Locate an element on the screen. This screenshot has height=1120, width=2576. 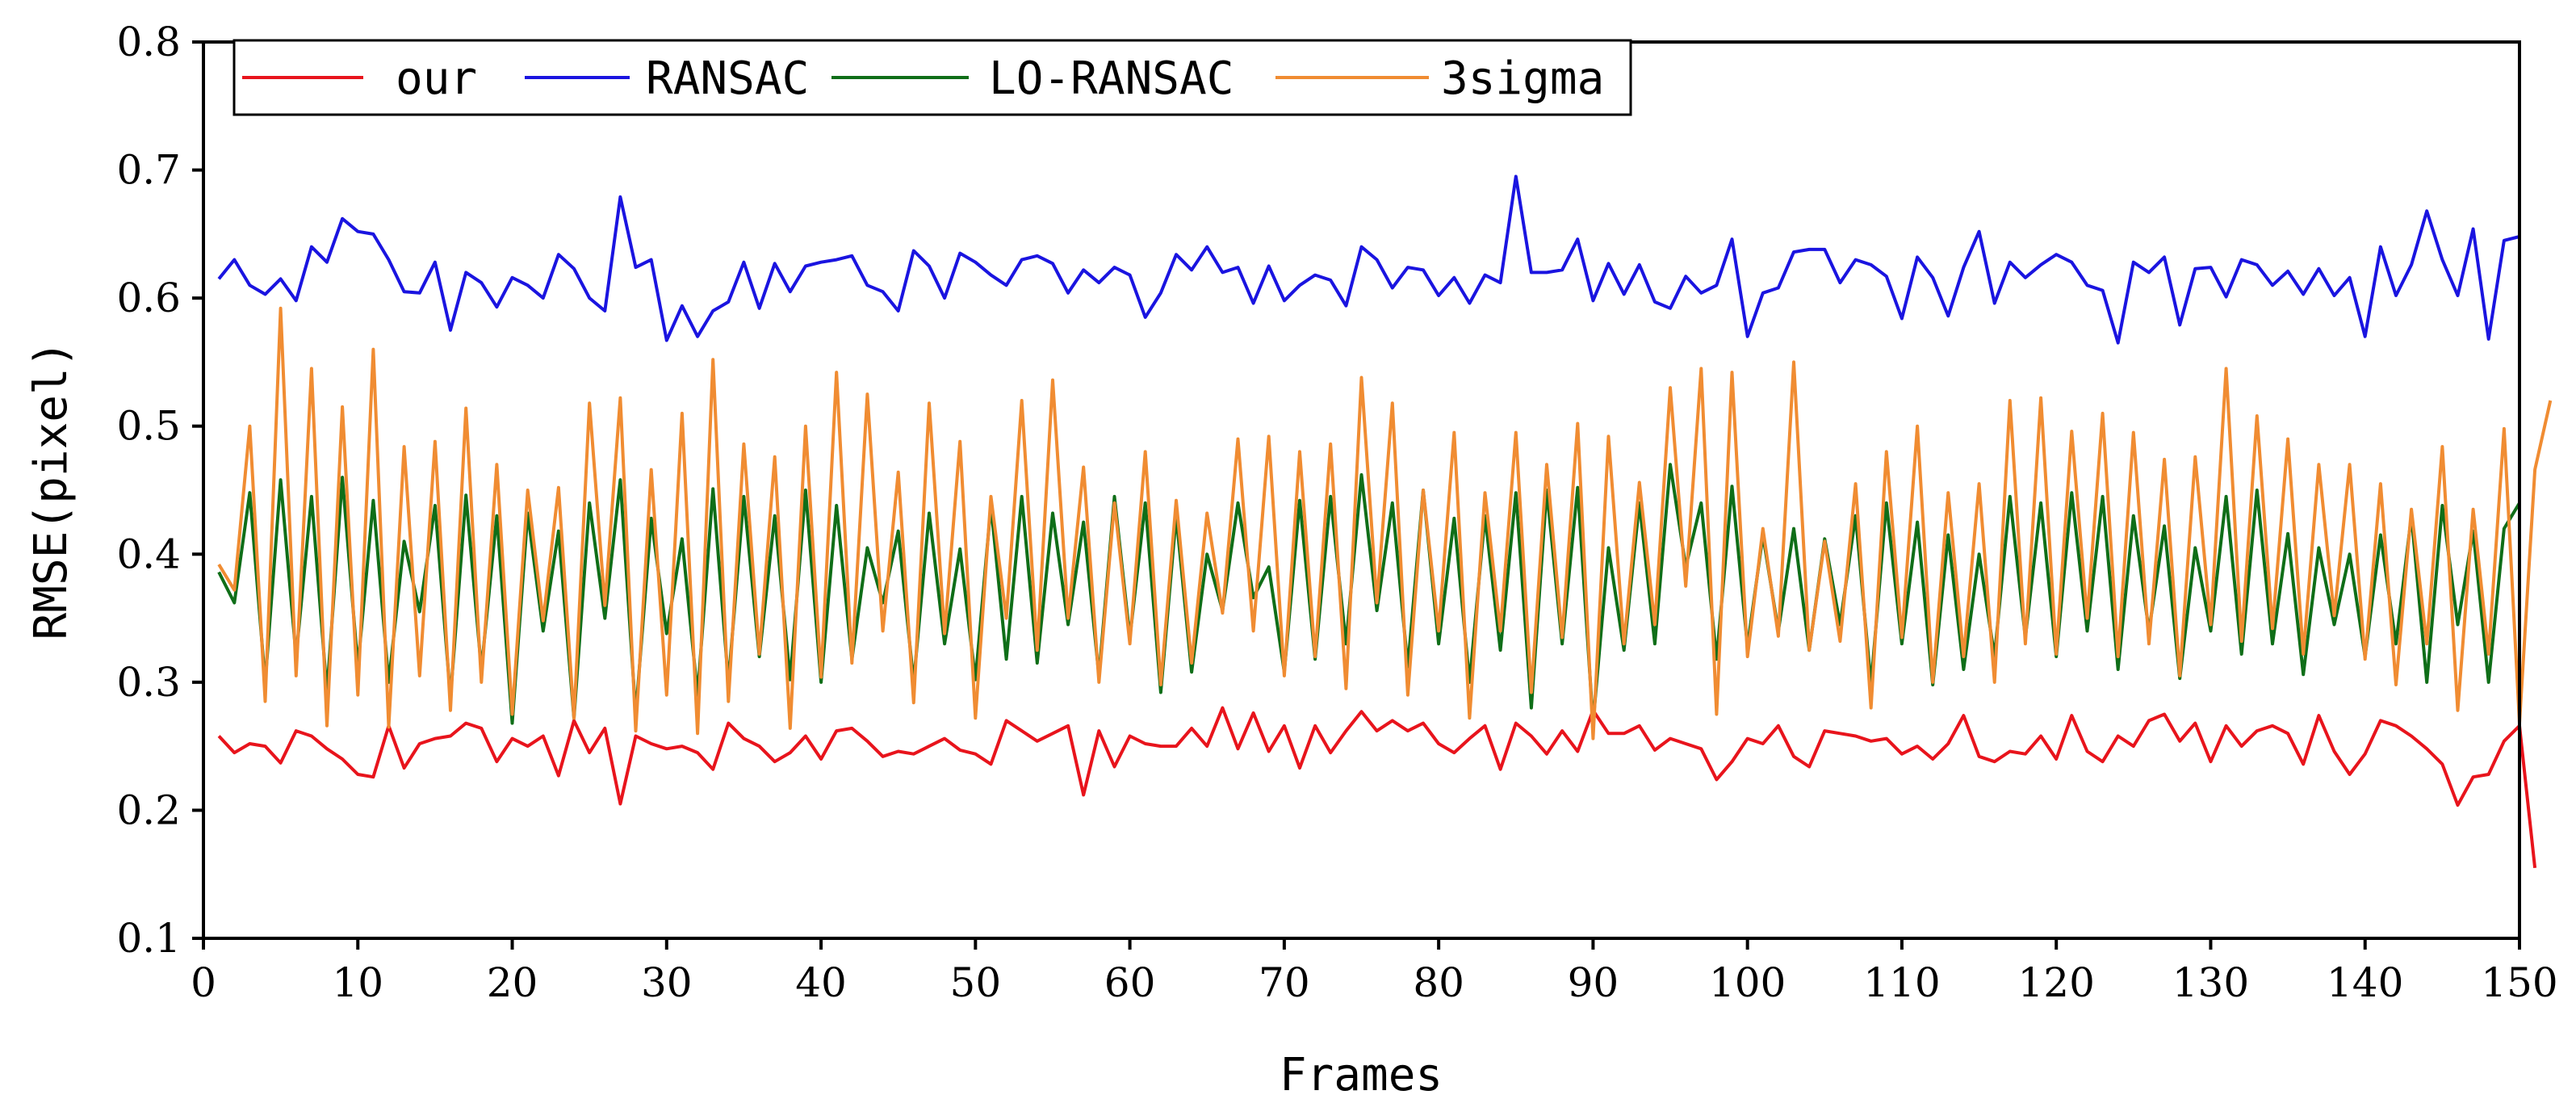
legend-label-3sigma: 3sigma is located at coordinates (1522, 78).